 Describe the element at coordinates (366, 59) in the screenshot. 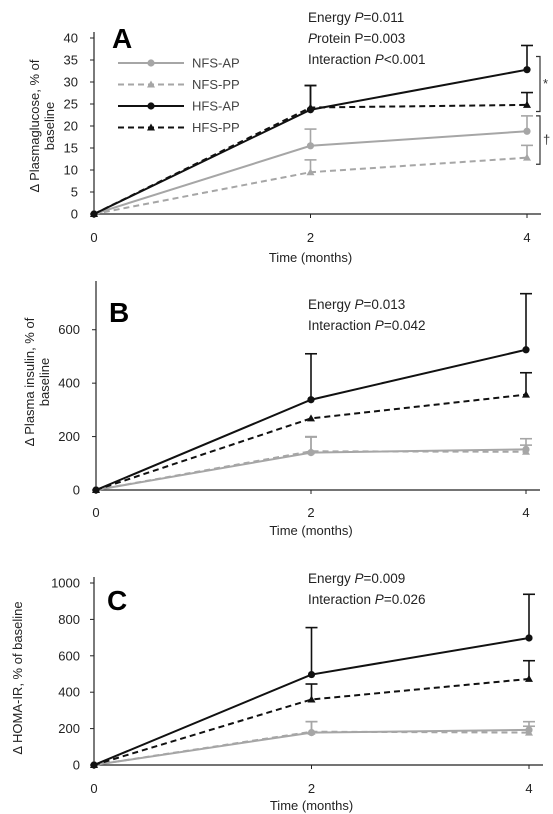

I see `stat-annotation: Interaction P<0.001` at that location.